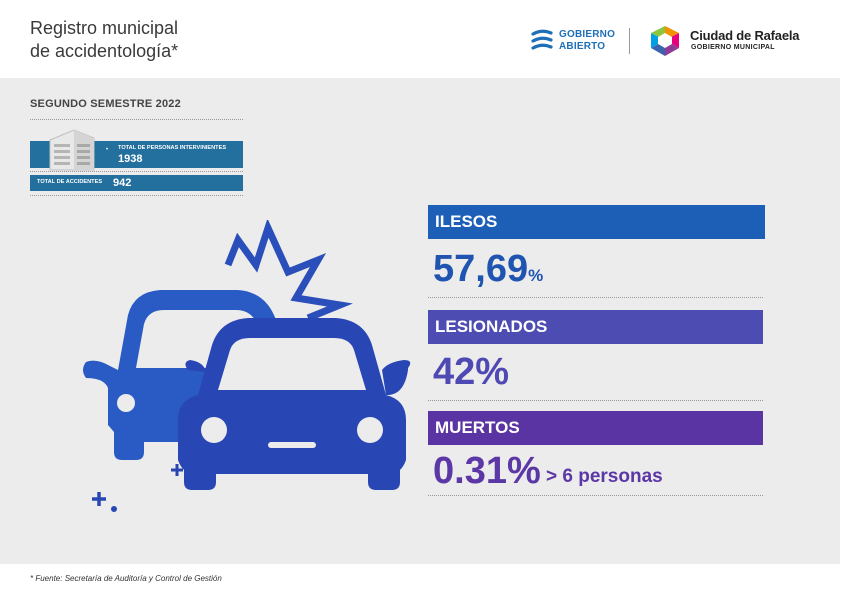 This screenshot has width=842, height=595. I want to click on total-persons-label: TOTAL DE PERSONAS INTERVINIENTES, so click(172, 148).